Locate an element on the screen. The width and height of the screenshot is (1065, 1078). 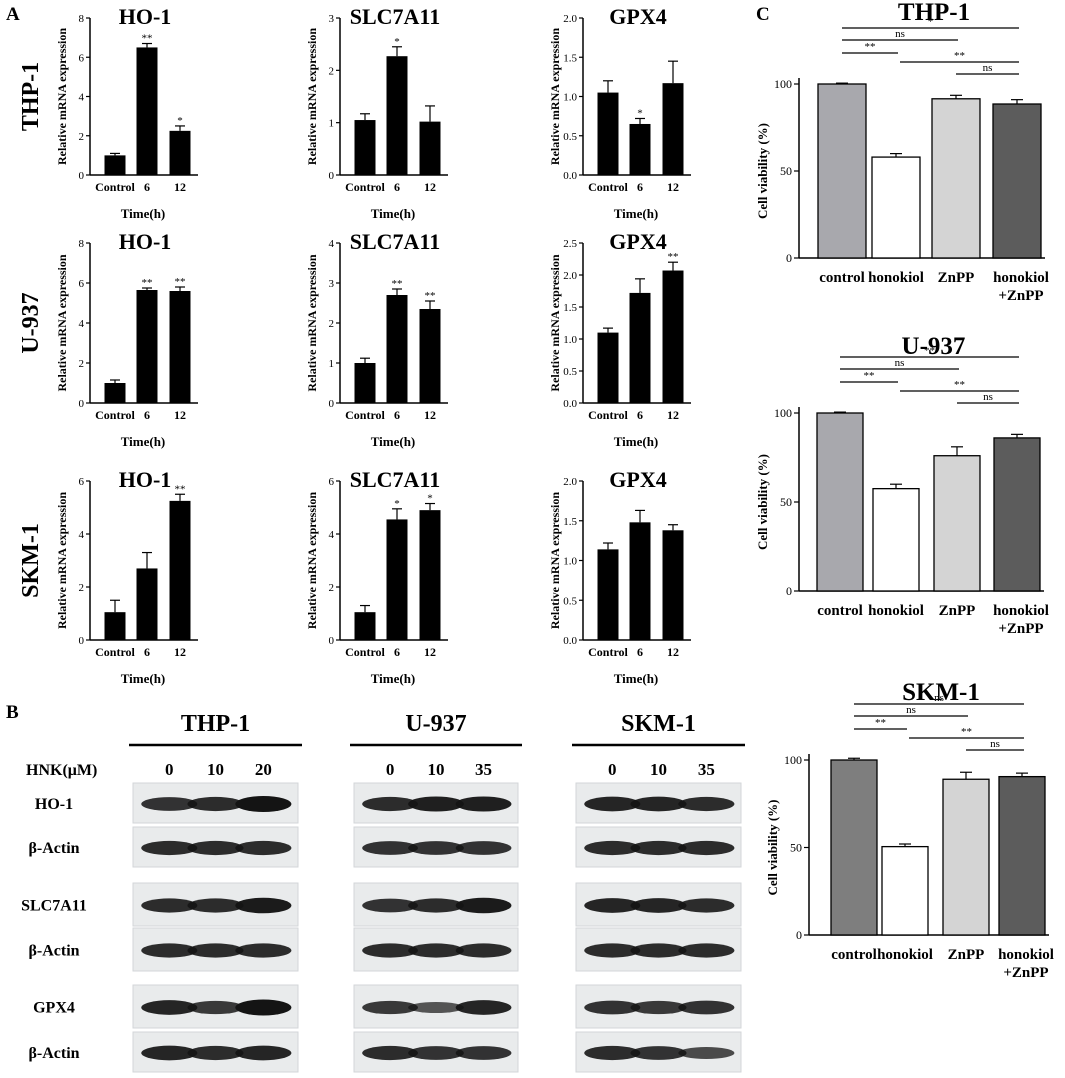
panel-letter-a: A is located at coordinates (13, 14).